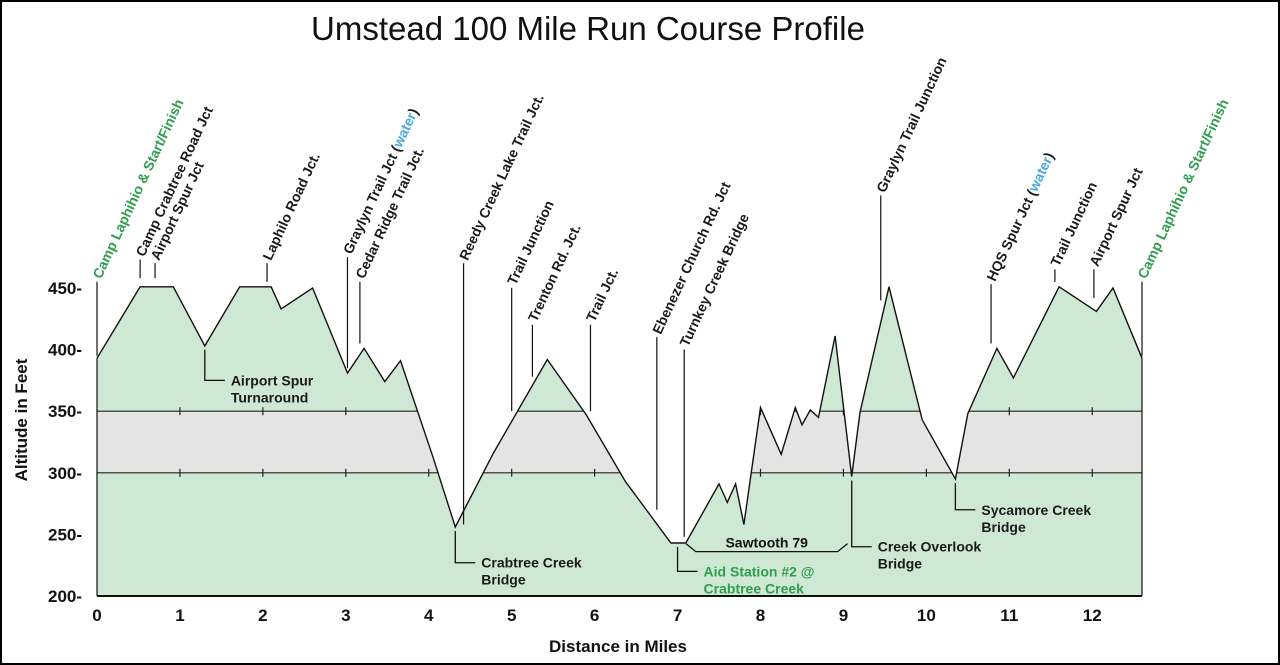  What do you see at coordinates (1009, 615) in the screenshot?
I see `x-tick-label: 11` at bounding box center [1009, 615].